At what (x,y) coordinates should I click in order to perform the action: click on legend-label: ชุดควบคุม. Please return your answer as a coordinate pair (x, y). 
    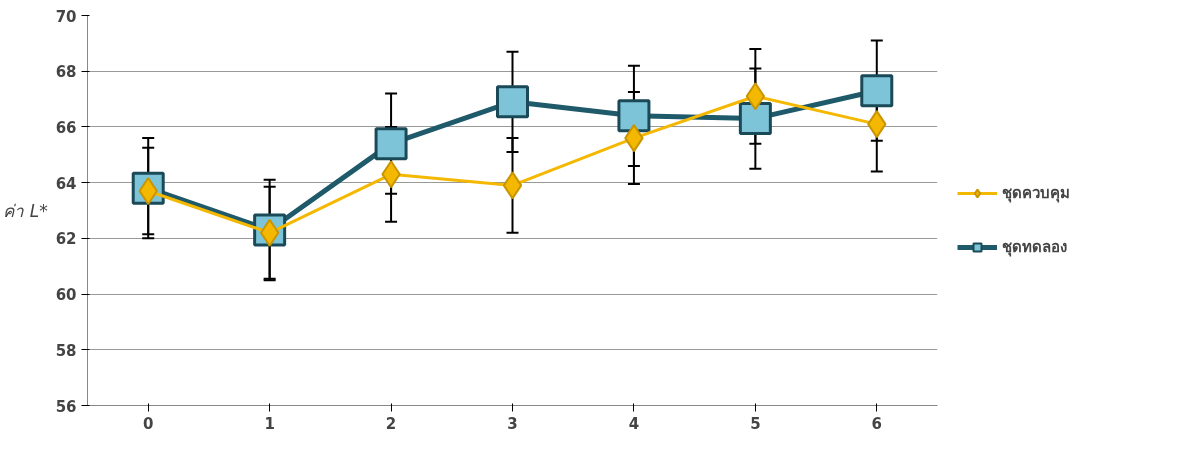
    Looking at the image, I should click on (1036, 193).